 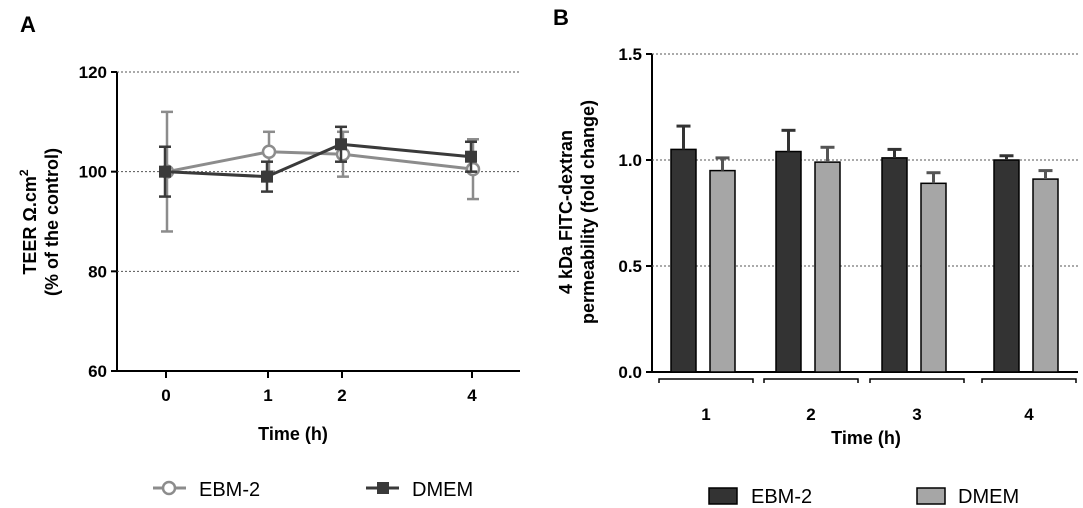 I want to click on legend-b-ebm2-swatch, so click(x=723, y=496).